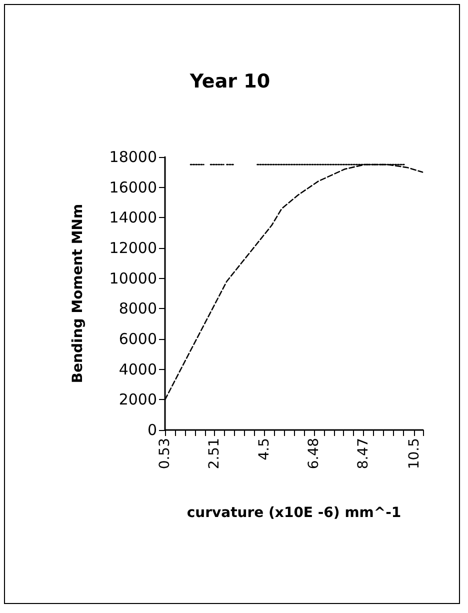 This screenshot has height=613, width=468. What do you see at coordinates (165, 454) in the screenshot?
I see `x-tick-label: 0.53` at bounding box center [165, 454].